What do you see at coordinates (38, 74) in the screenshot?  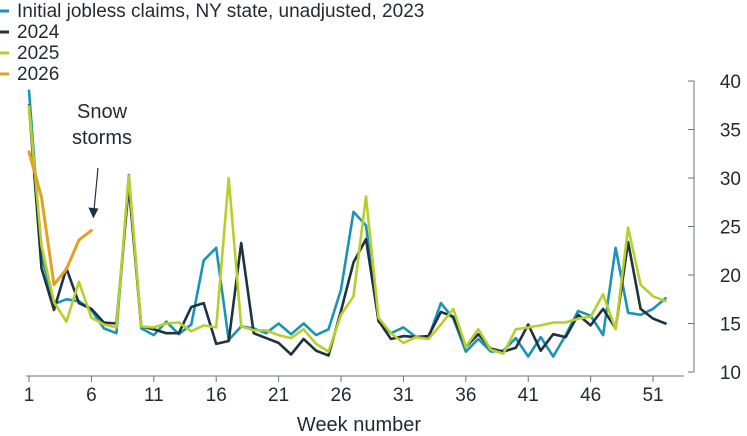 I see `legend-entry: 2026` at bounding box center [38, 74].